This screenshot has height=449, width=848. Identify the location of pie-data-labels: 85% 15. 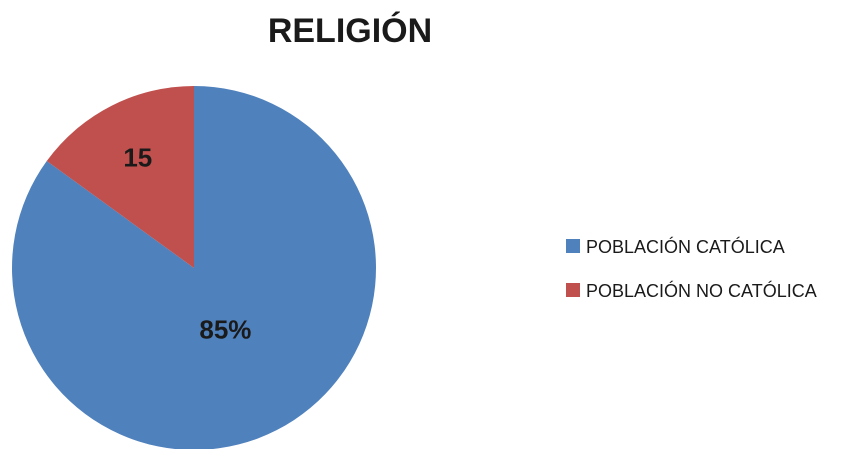
(187, 244).